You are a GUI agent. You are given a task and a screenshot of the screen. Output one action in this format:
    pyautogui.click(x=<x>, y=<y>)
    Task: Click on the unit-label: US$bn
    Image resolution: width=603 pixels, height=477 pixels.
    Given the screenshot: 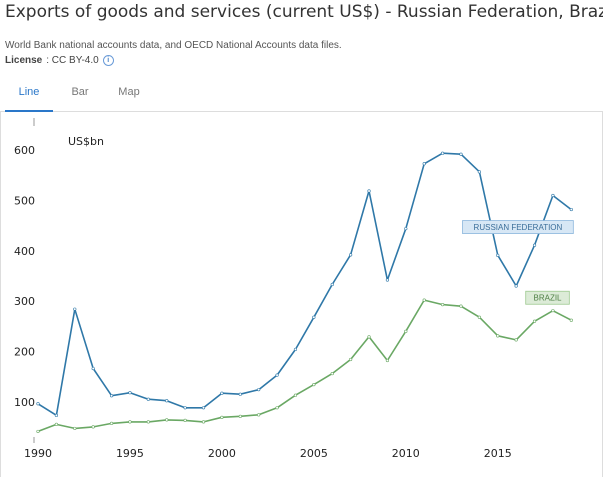 What is the action you would take?
    pyautogui.click(x=86, y=141)
    